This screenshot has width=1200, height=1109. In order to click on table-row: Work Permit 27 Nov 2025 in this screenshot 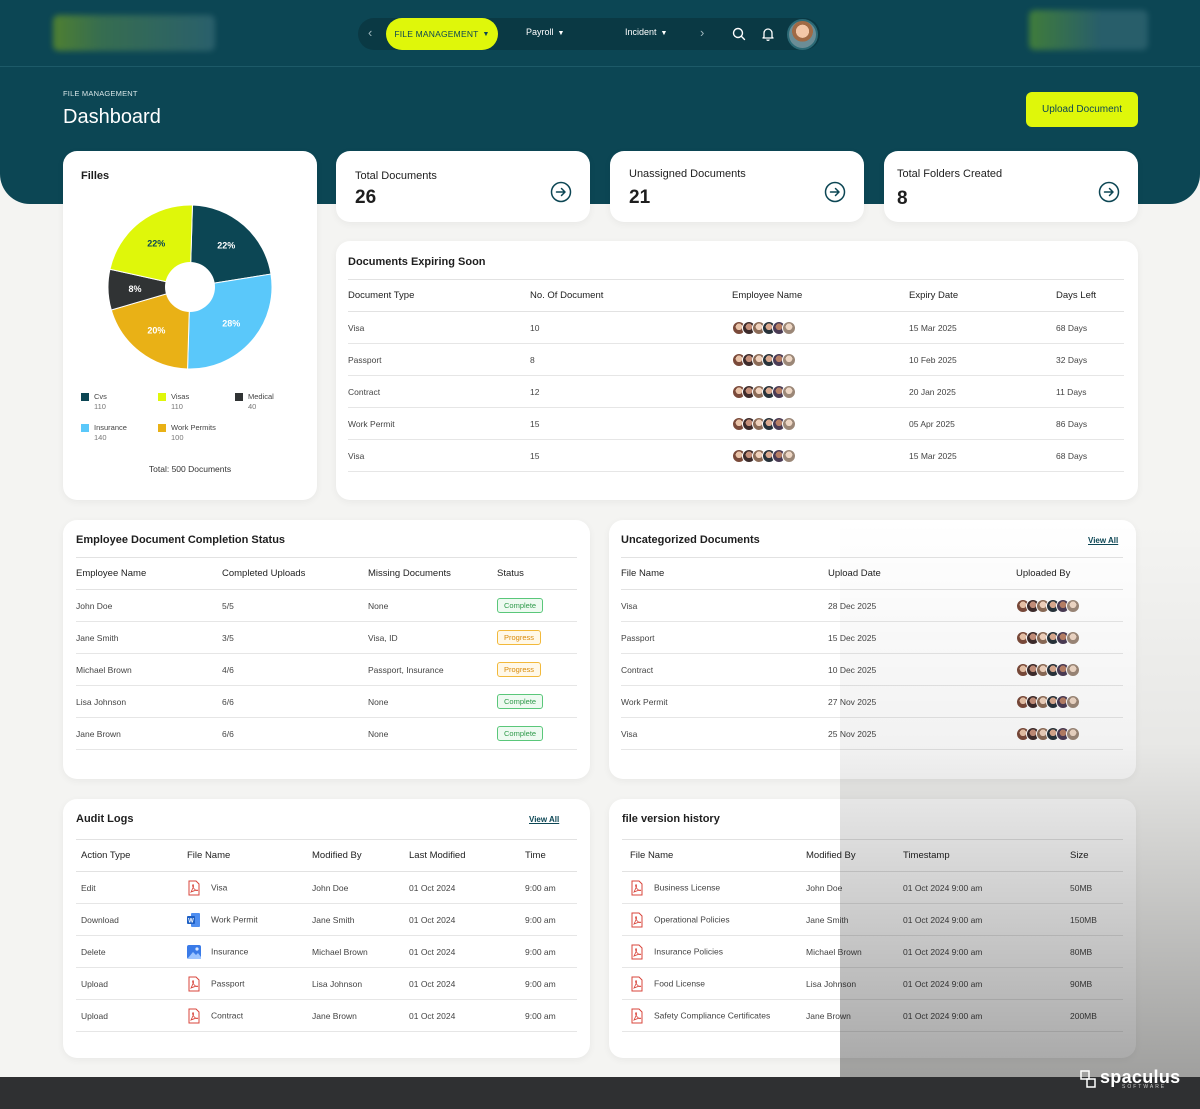, I will do `click(872, 702)`.